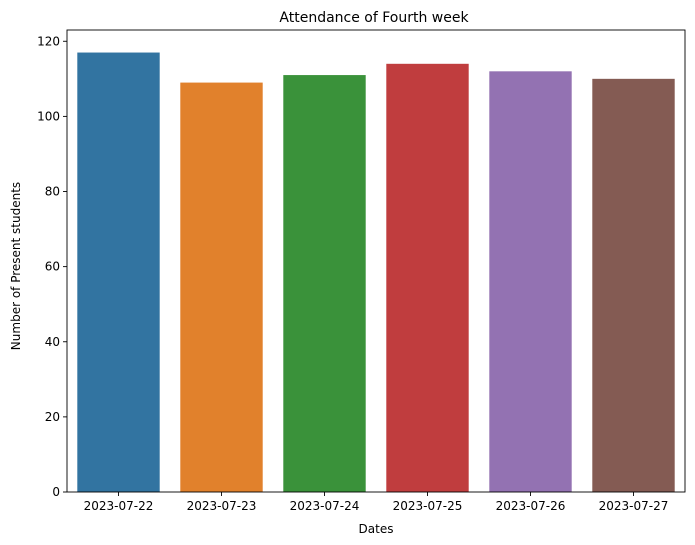 The image size is (695, 545). What do you see at coordinates (428, 506) in the screenshot?
I see `x-tick-label: 2023-07-25` at bounding box center [428, 506].